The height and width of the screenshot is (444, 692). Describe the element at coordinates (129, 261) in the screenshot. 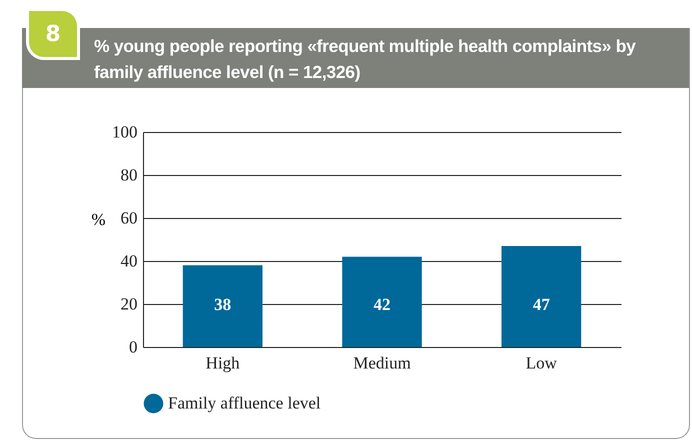

I see `y-tick-label: 40` at that location.